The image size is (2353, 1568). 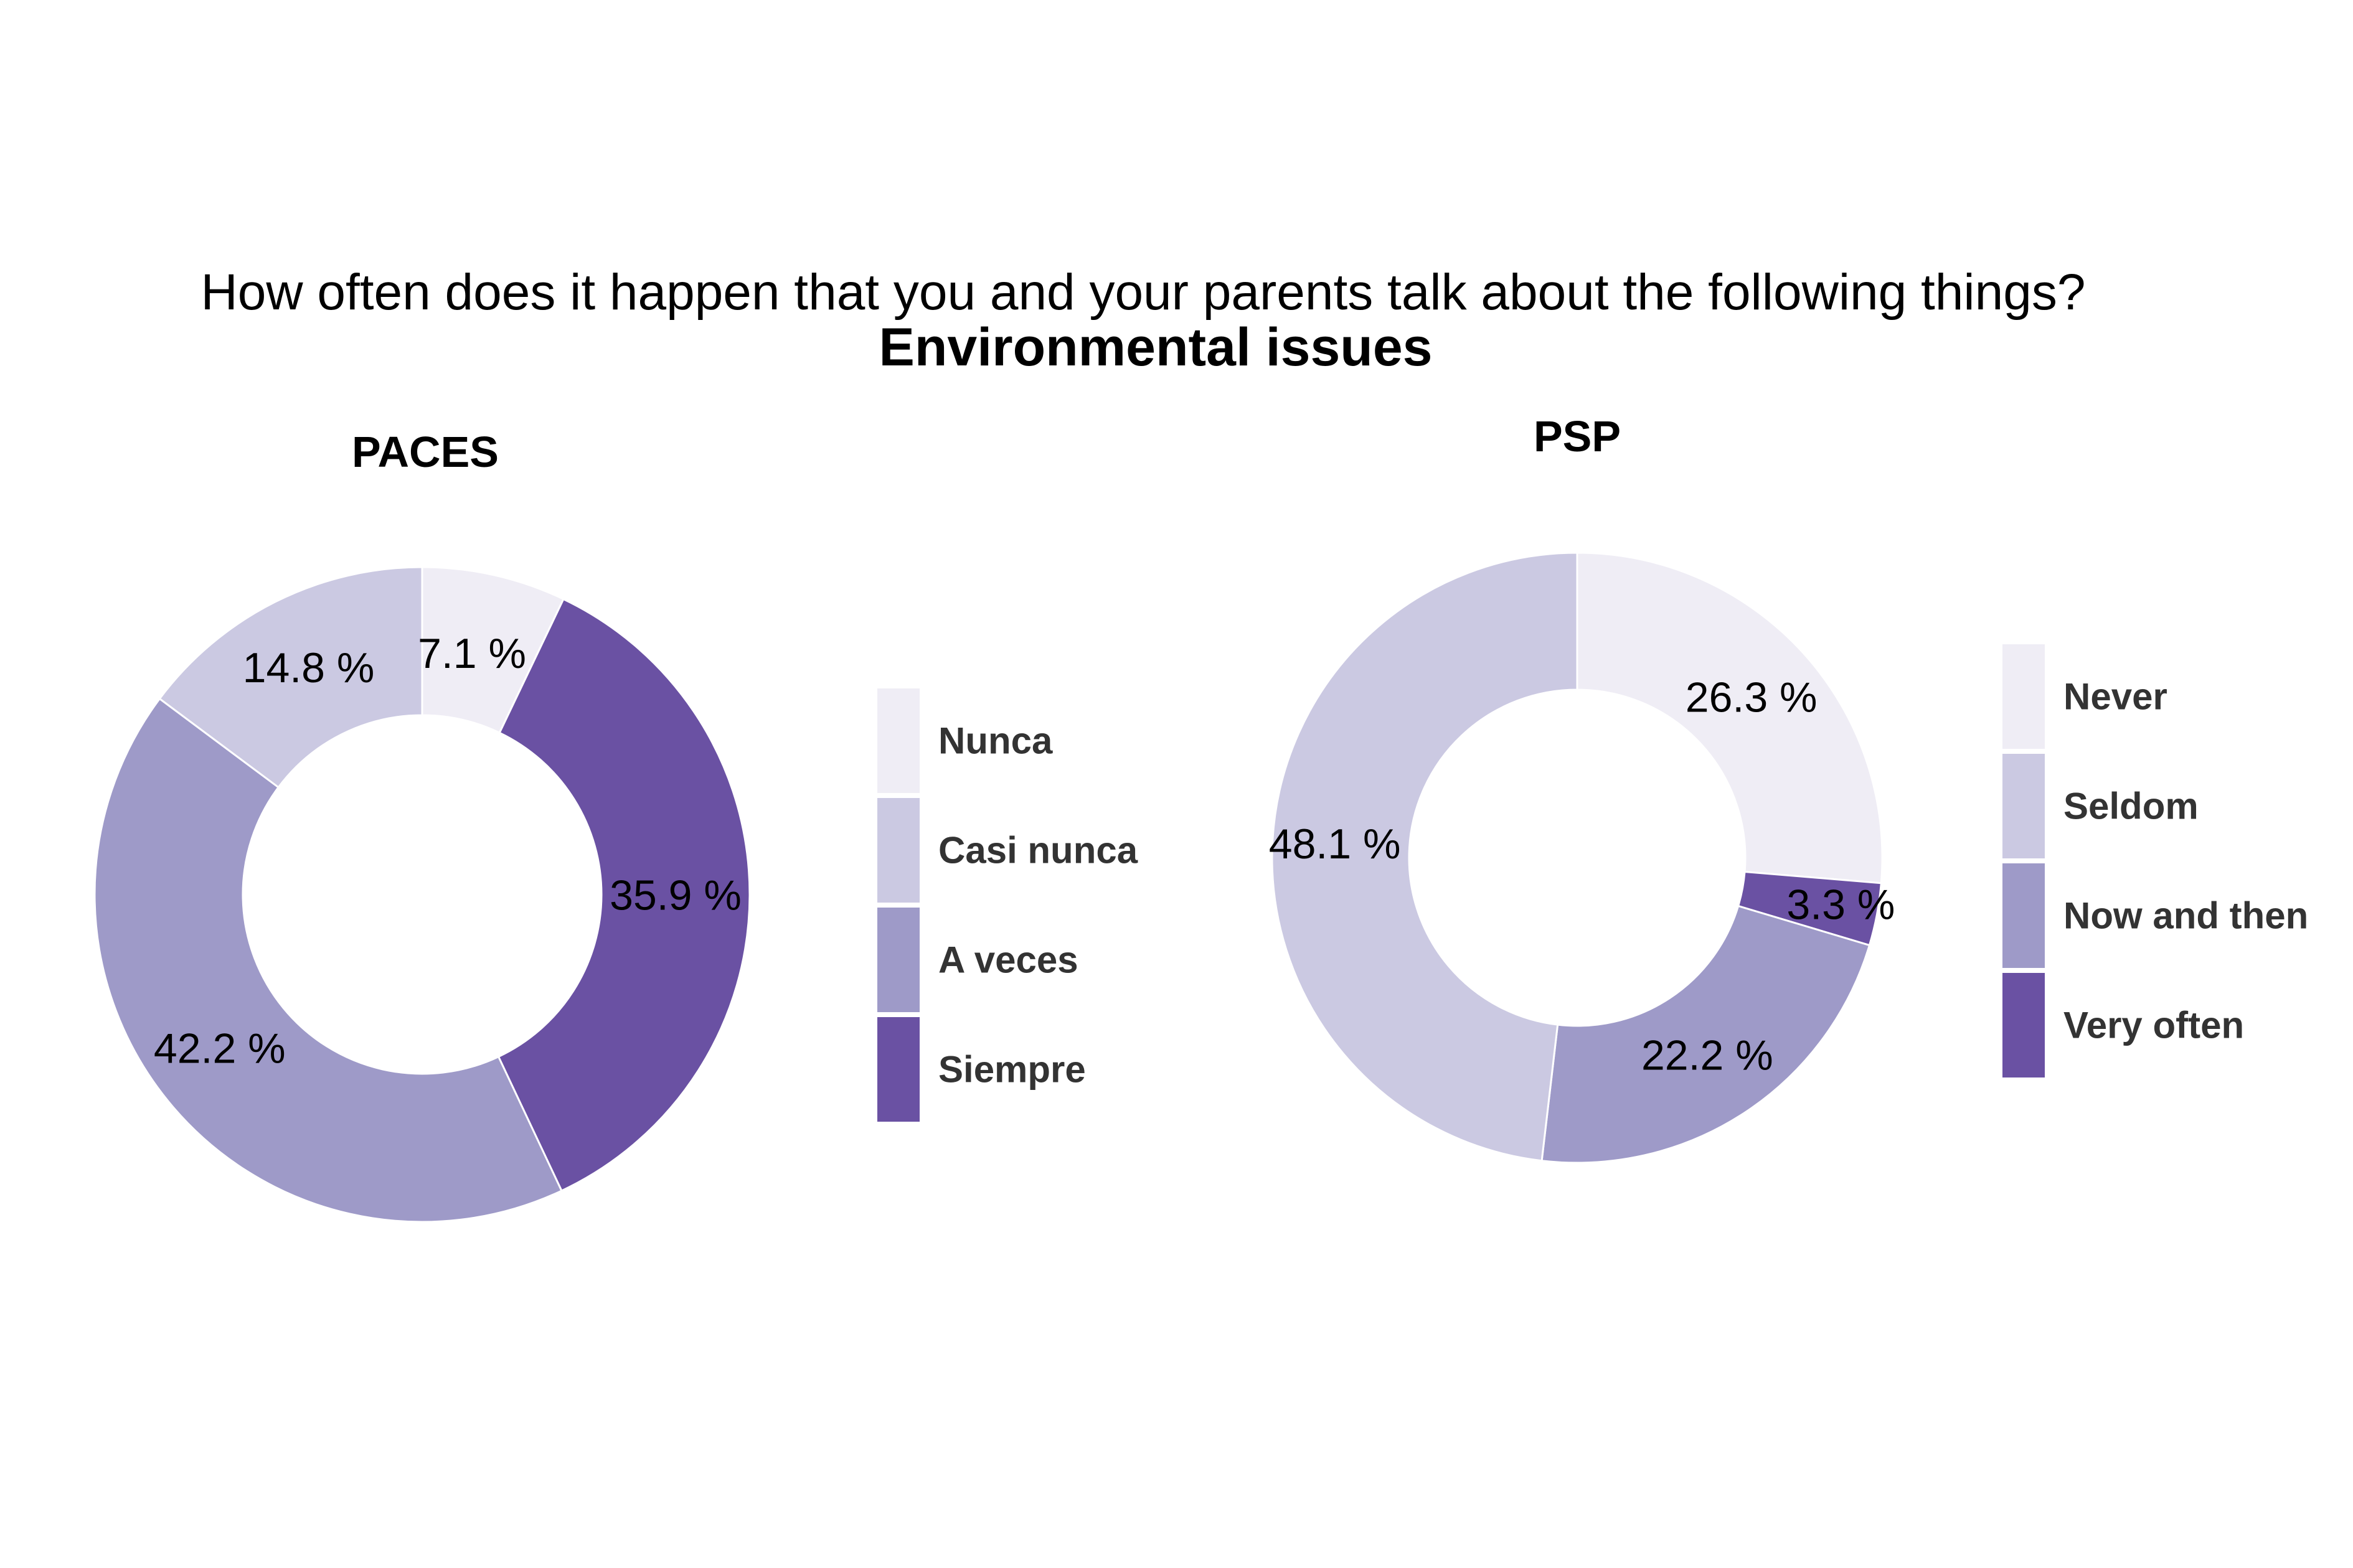 I want to click on paces-legend-swatch-siempre, so click(x=898, y=1069).